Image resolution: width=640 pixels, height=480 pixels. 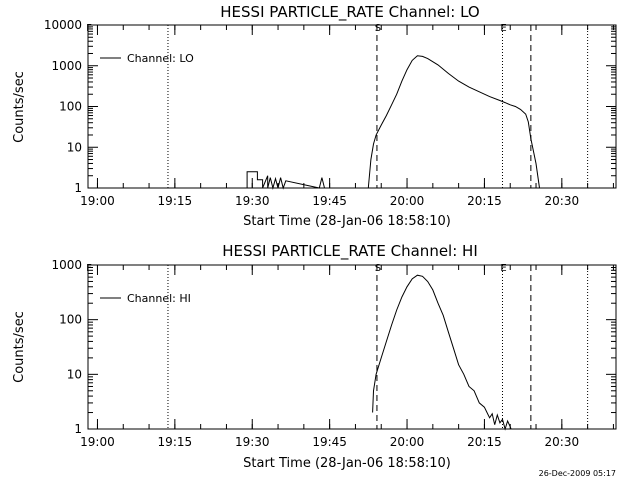 I want to click on legend: Channel: LO, so click(x=147, y=58).